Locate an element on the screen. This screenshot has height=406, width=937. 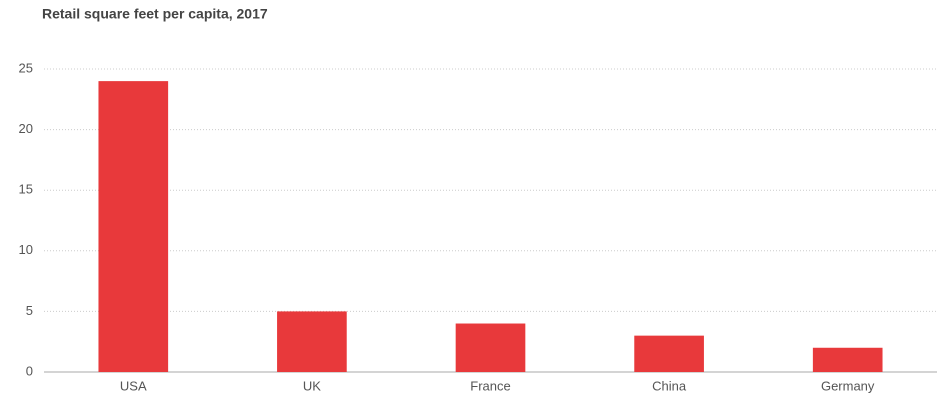
y-tick-label: 0 is located at coordinates (29, 370).